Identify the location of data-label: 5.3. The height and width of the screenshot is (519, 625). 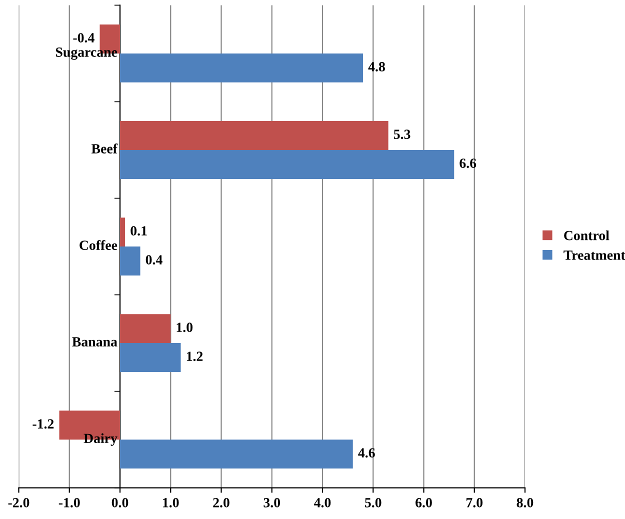
(402, 135).